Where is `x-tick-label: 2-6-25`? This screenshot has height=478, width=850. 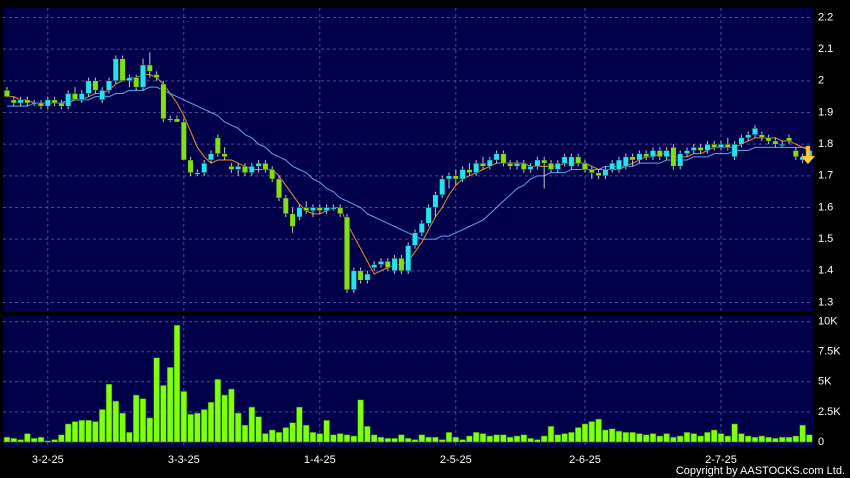
x-tick-label: 2-6-25 is located at coordinates (585, 460).